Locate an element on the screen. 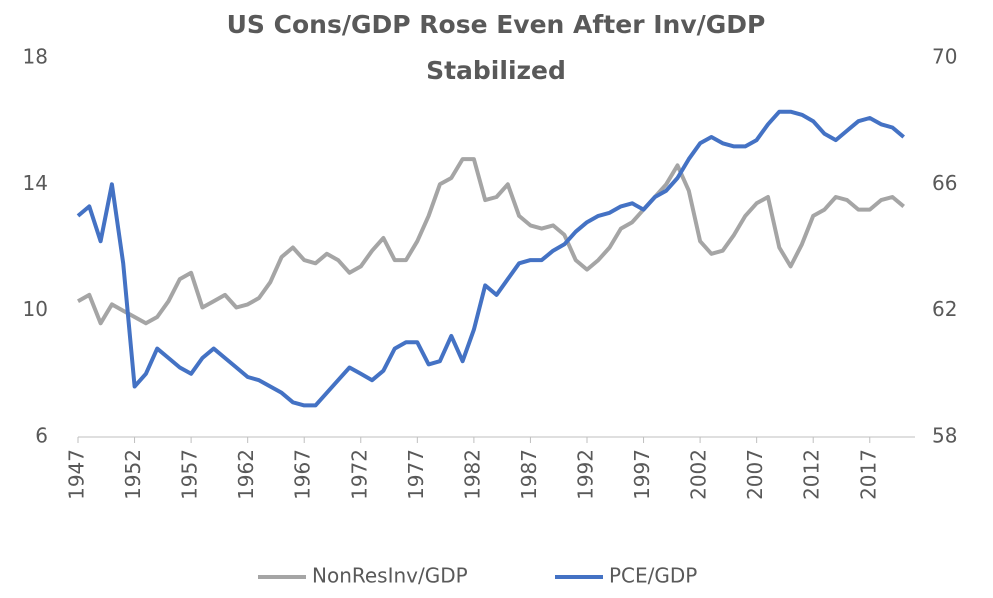 This screenshot has height=598, width=993. y2-tick-label: 70 is located at coordinates (944, 57).